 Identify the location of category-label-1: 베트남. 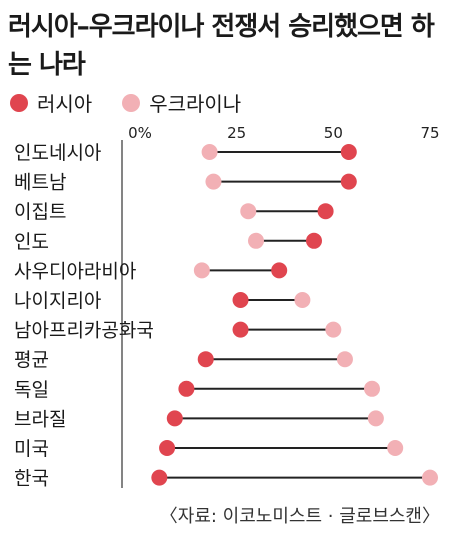
(40, 183).